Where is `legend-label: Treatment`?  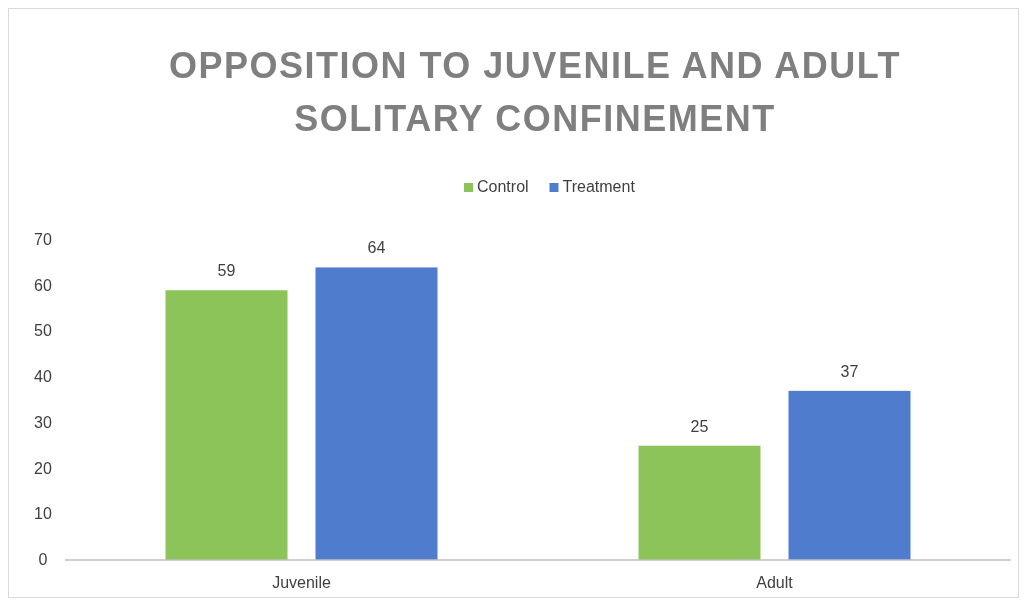 legend-label: Treatment is located at coordinates (599, 186).